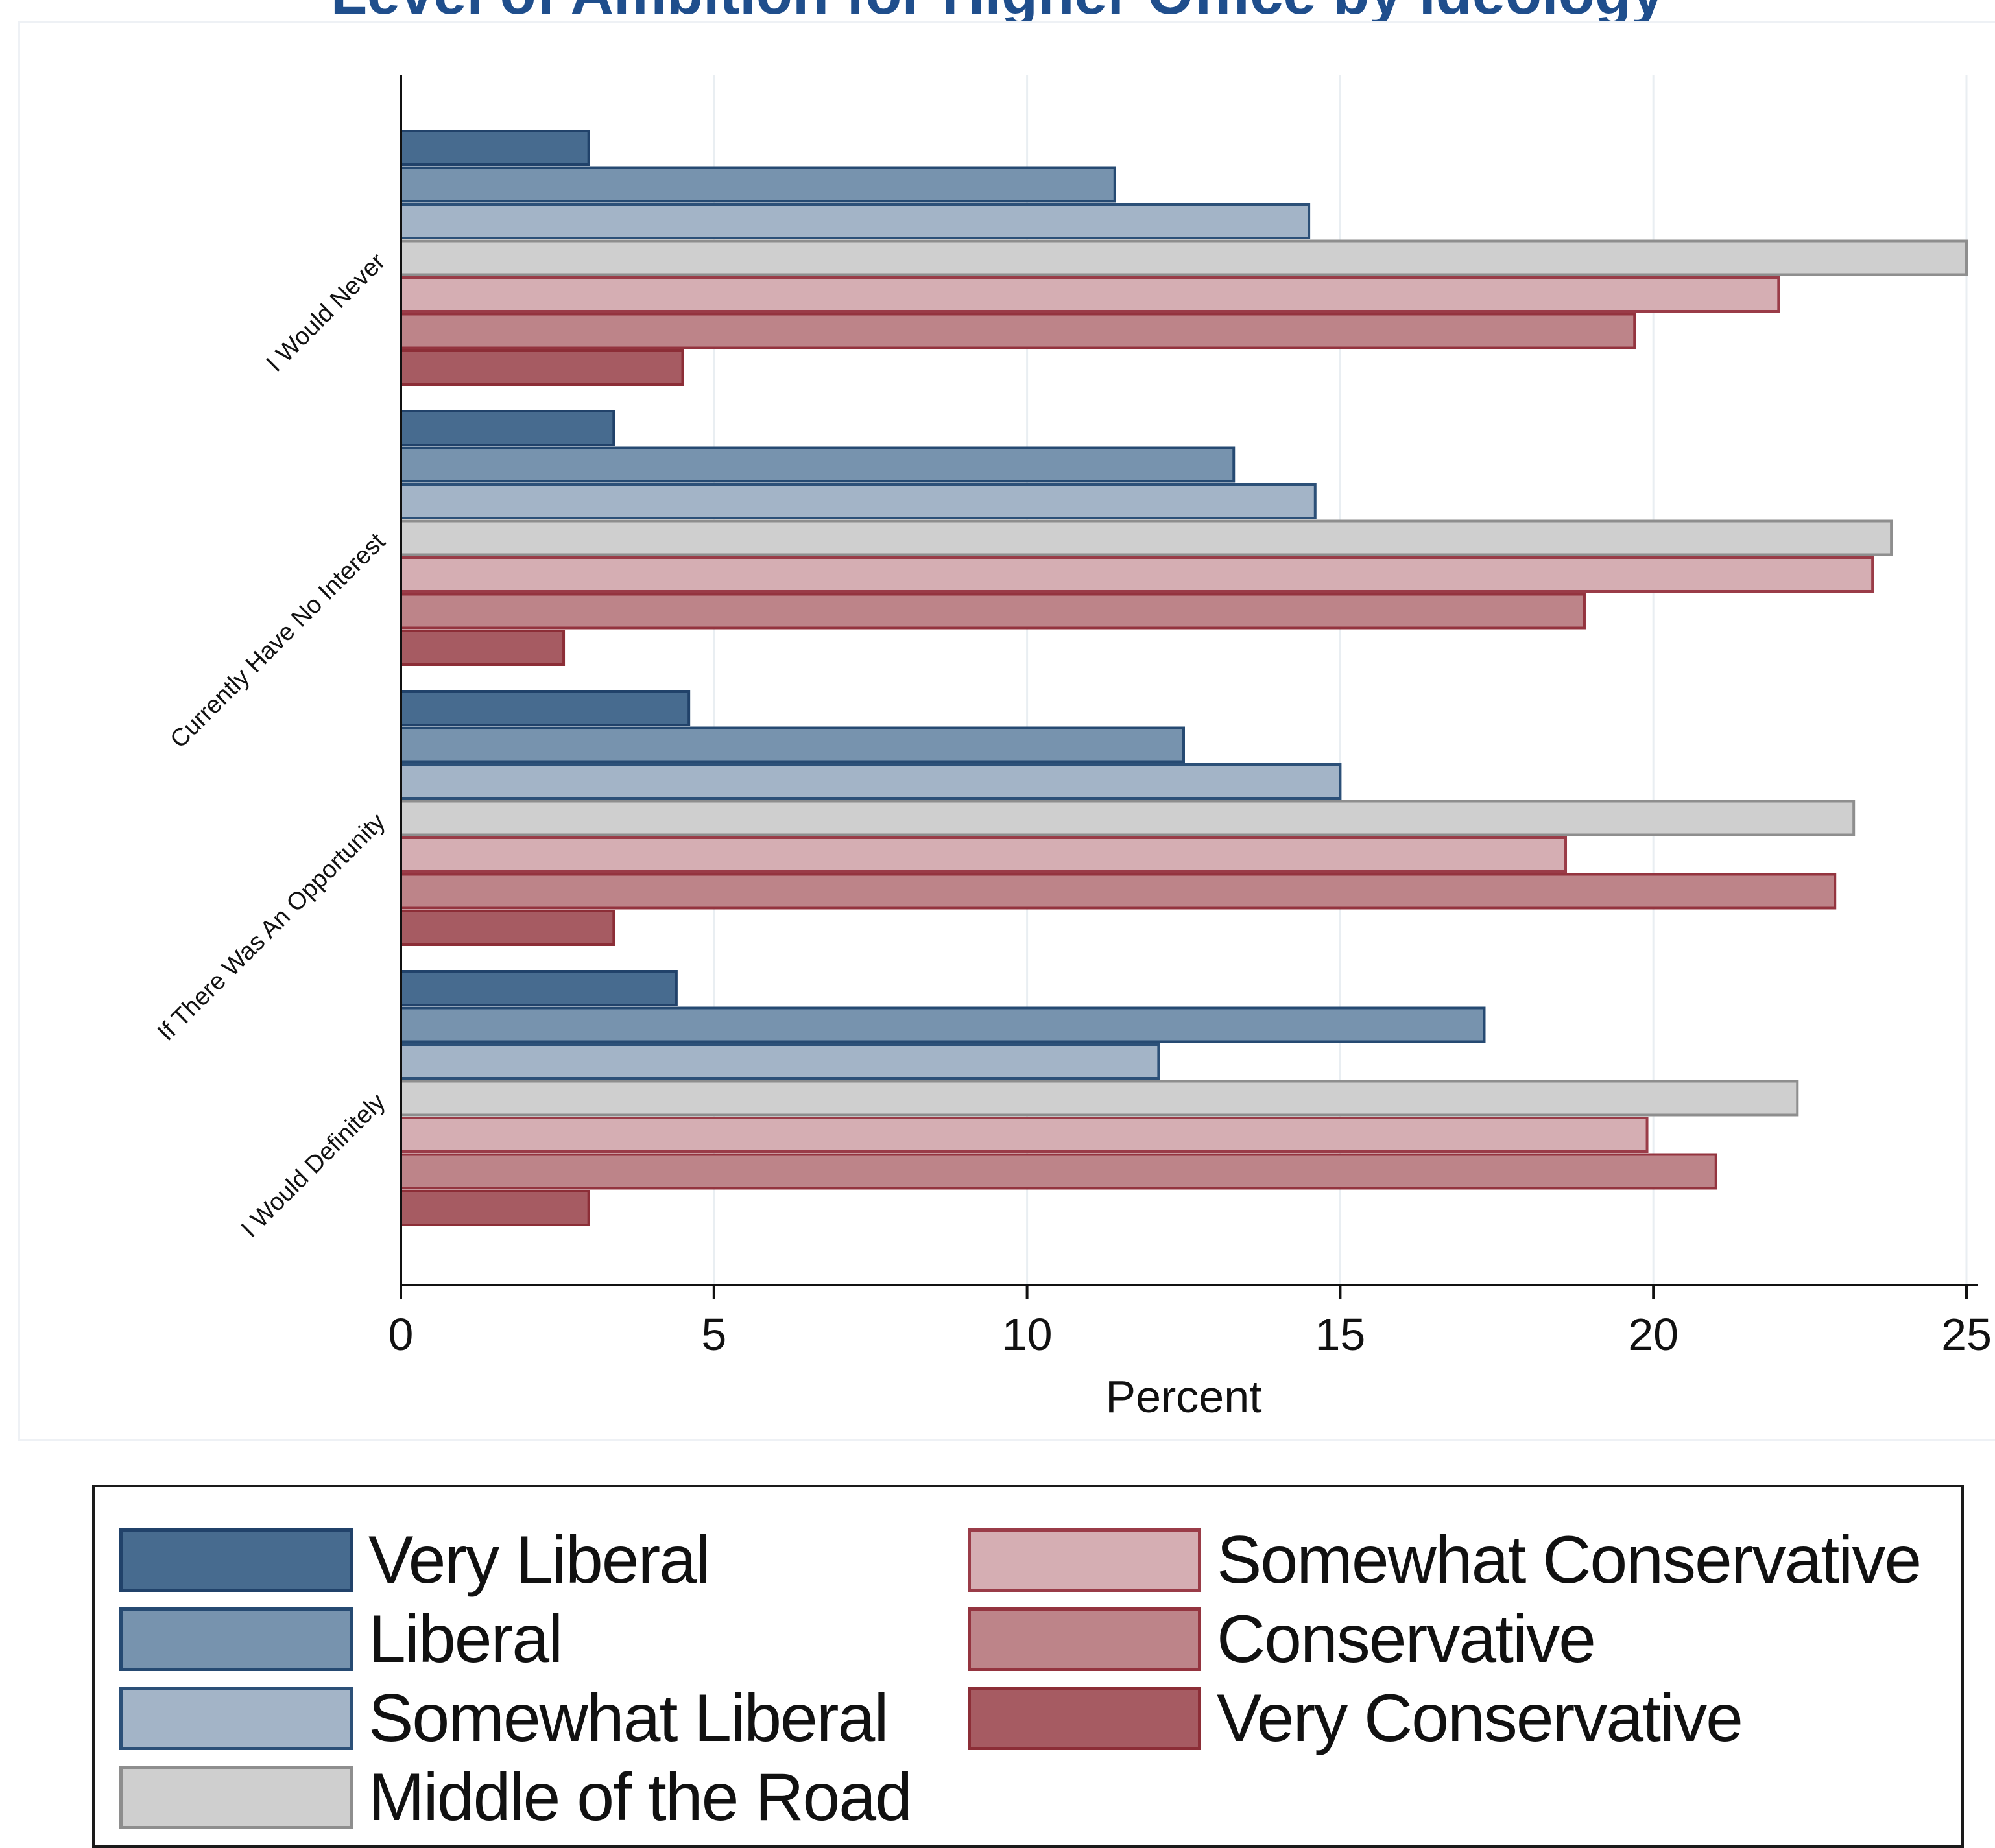 The height and width of the screenshot is (1848, 1995). Describe the element at coordinates (1027, 1334) in the screenshot. I see `x-tick-label-2: 10` at that location.